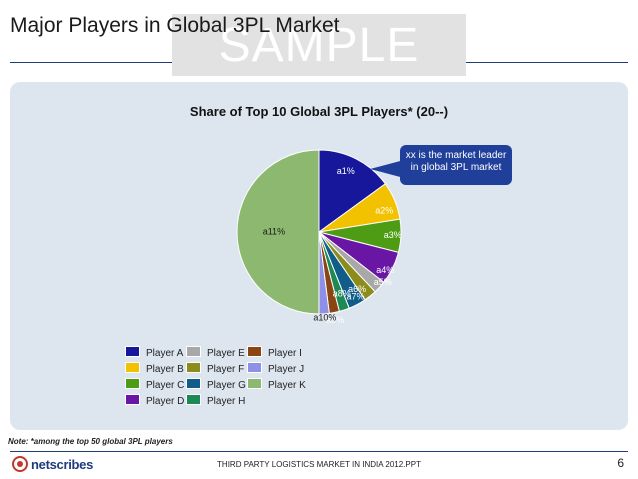  Describe the element at coordinates (319, 451) in the screenshot. I see `footer-divider` at that location.